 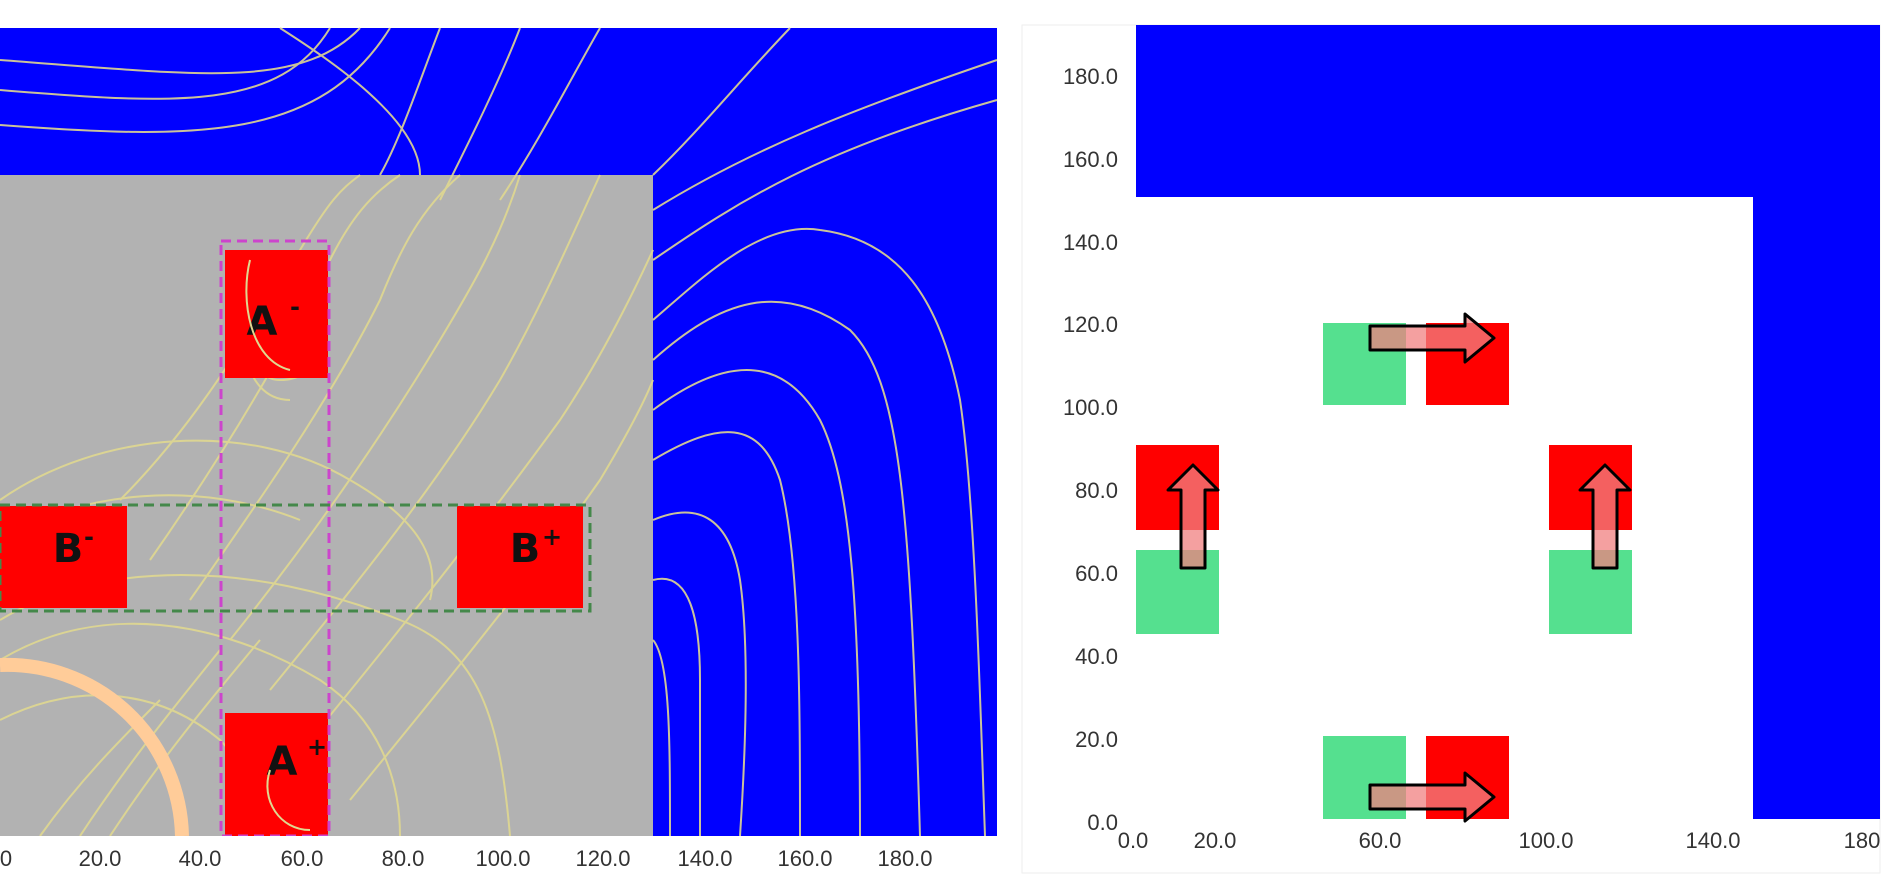 I want to click on right-y-tick: 160.0, so click(x=1090, y=159).